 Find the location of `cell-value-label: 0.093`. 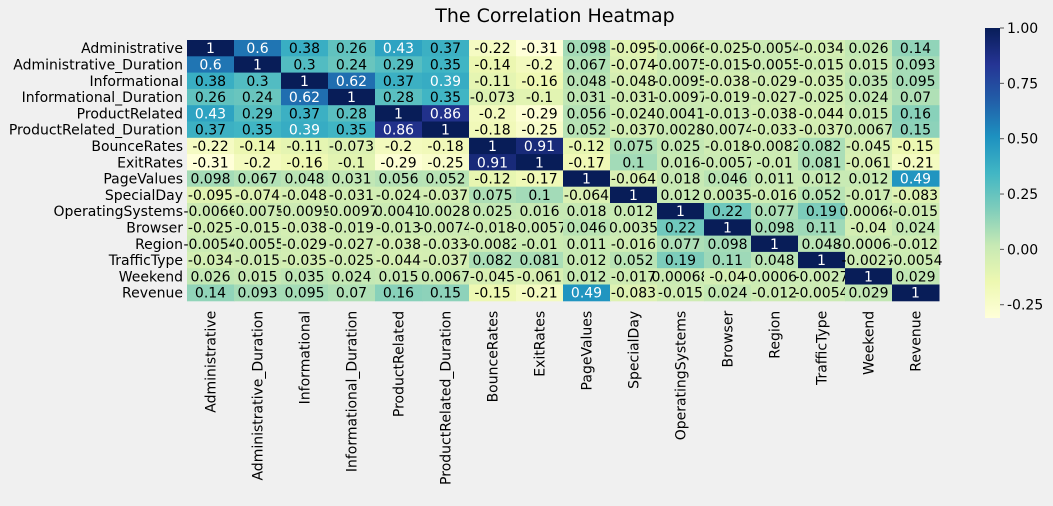

cell-value-label: 0.093 is located at coordinates (257, 294).